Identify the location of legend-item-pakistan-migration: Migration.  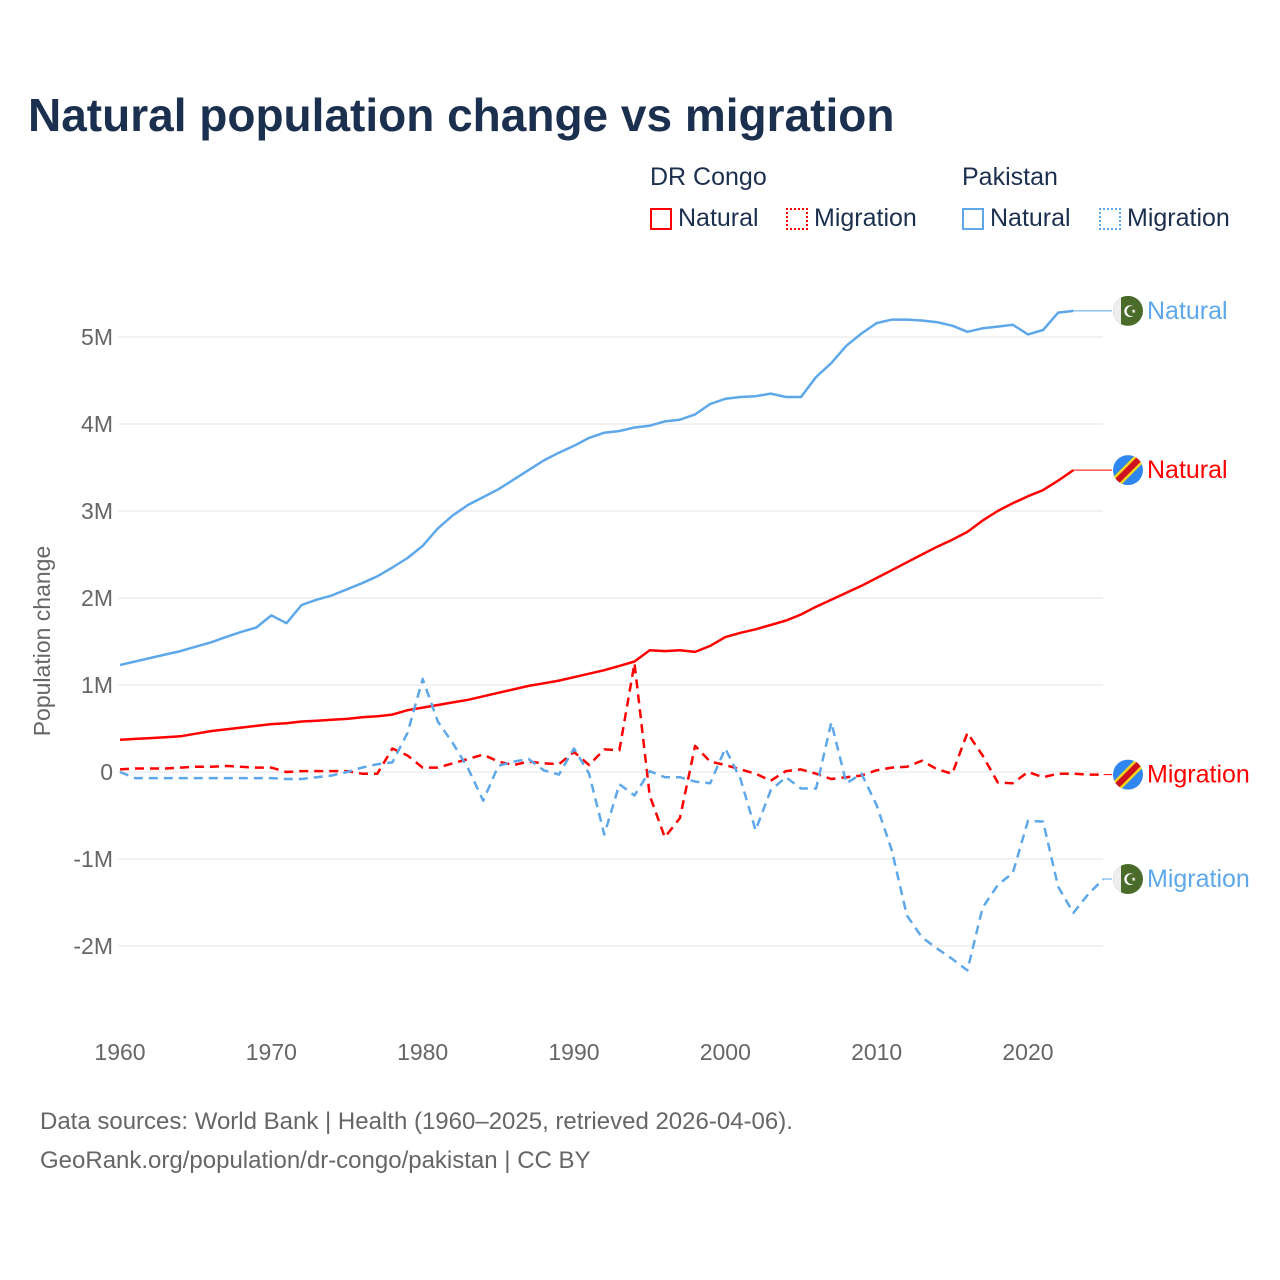
(1164, 218).